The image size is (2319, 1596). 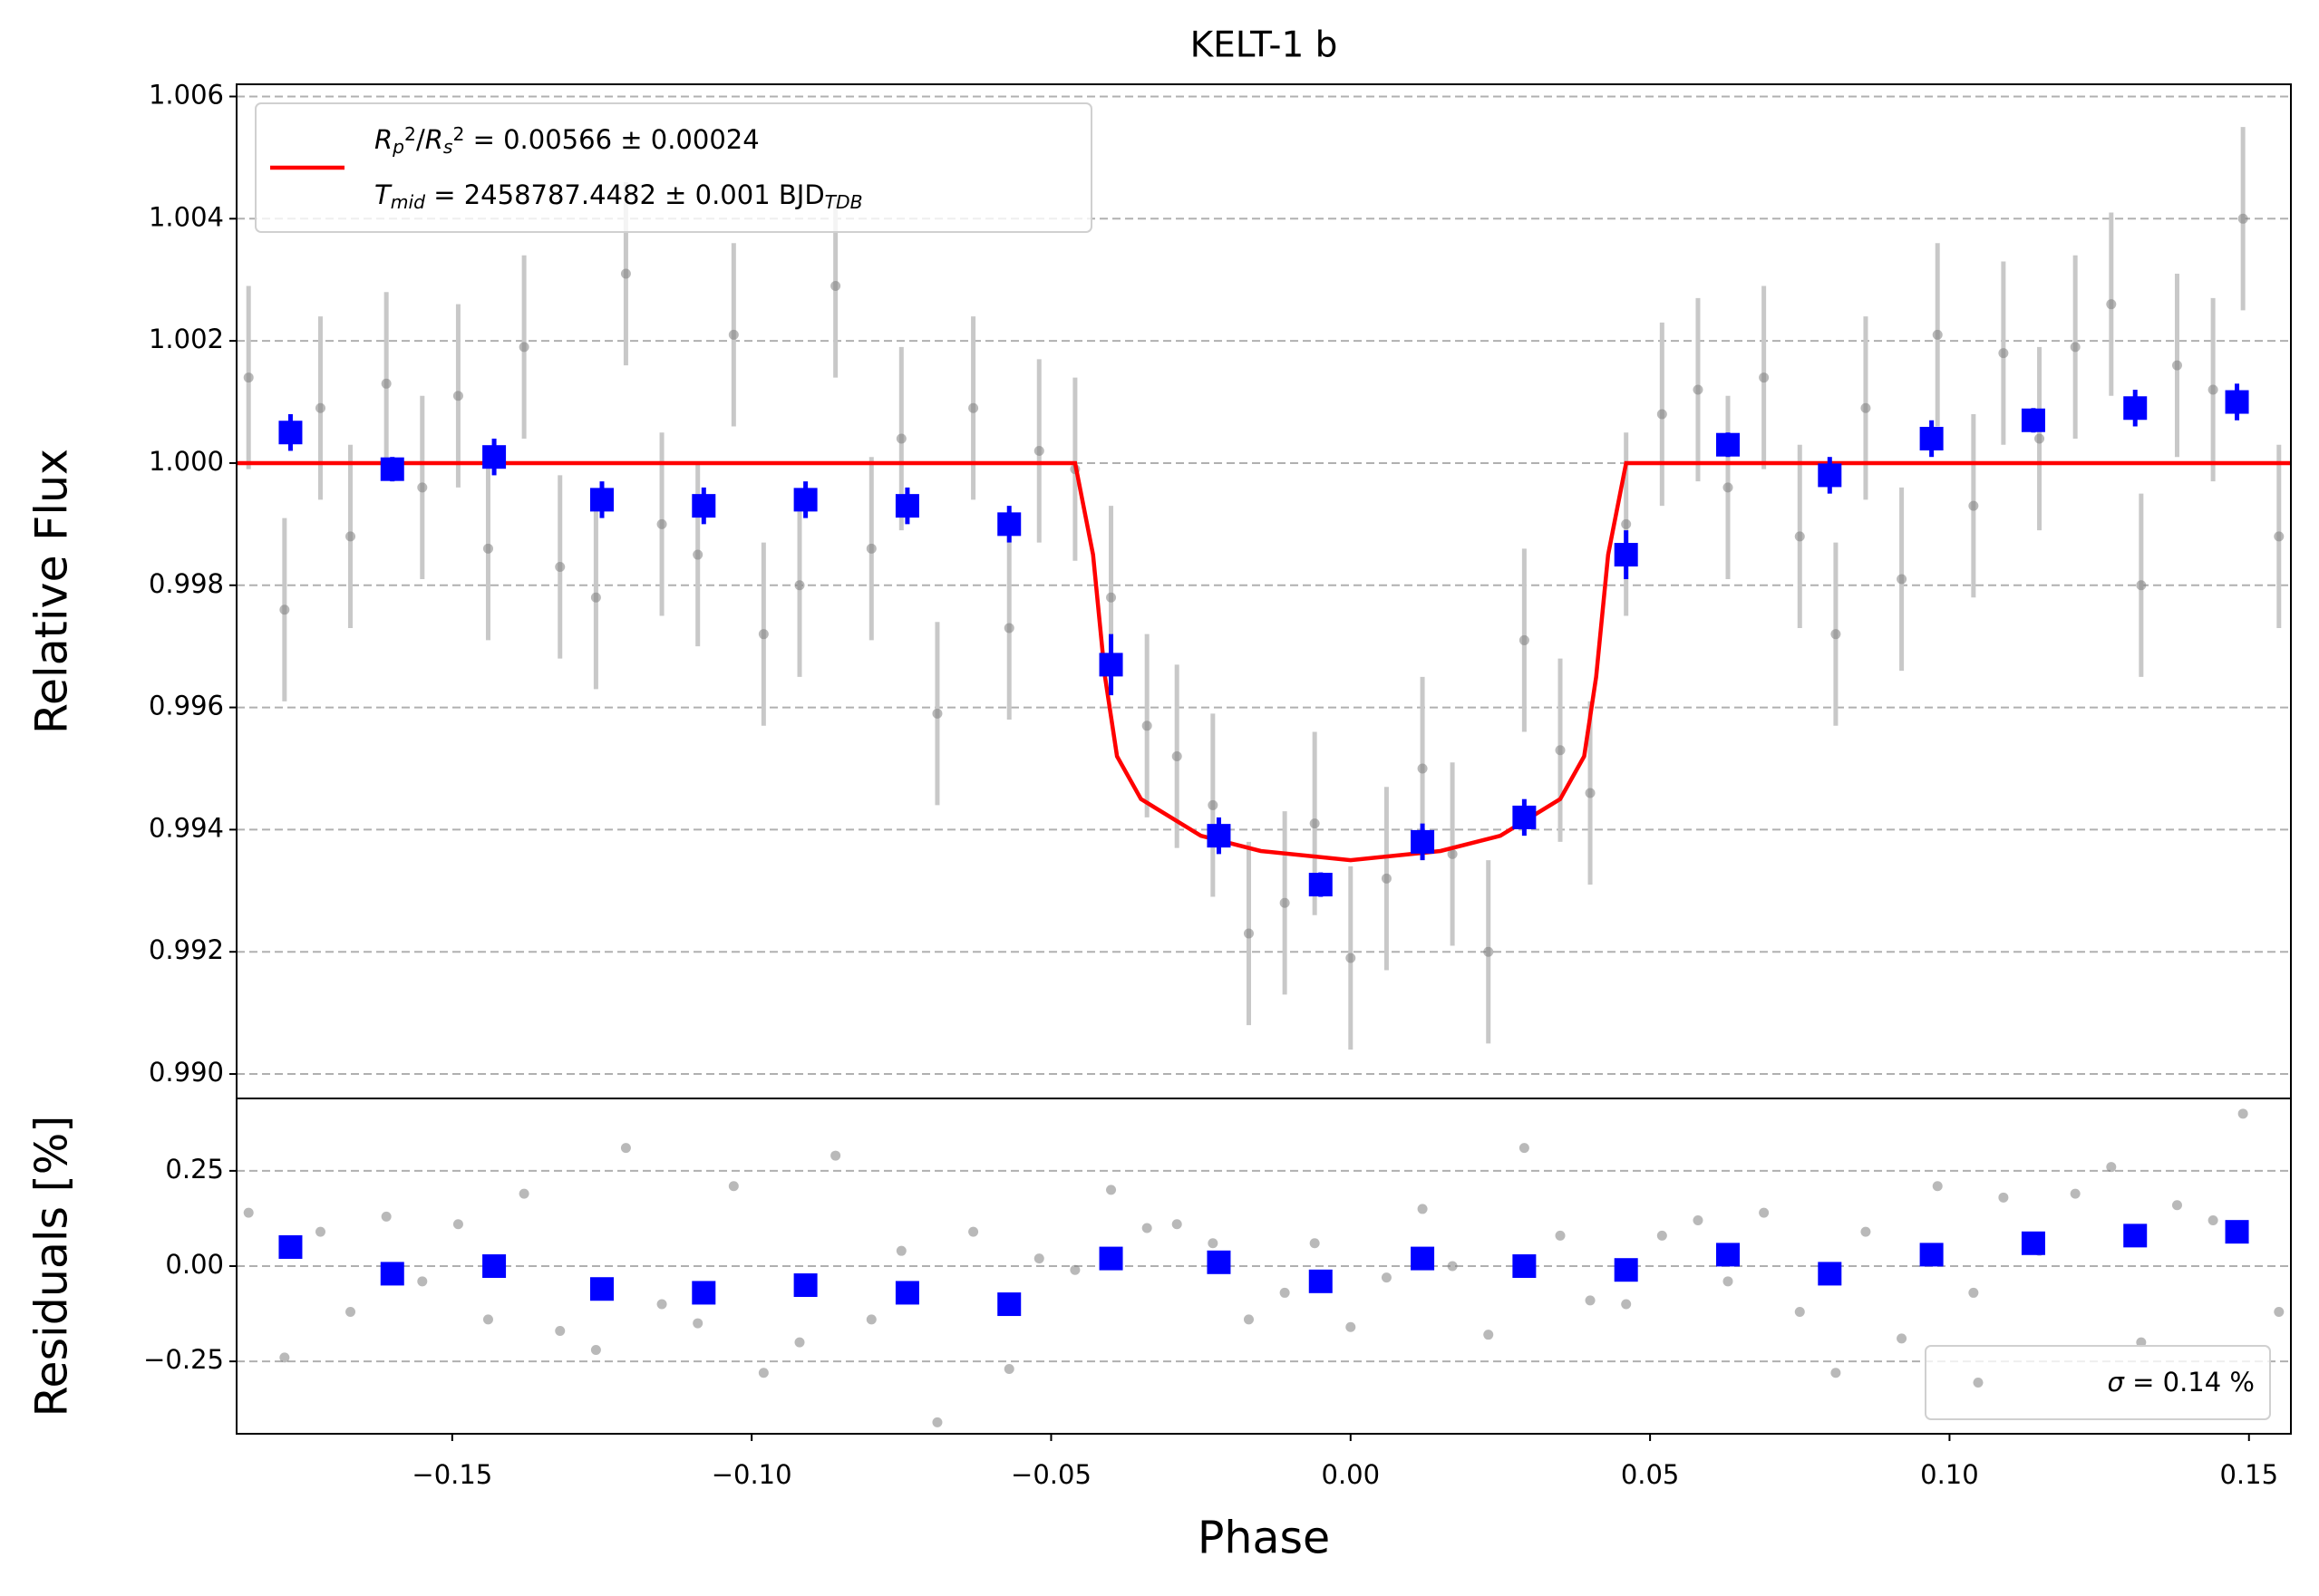 I want to click on y-tick-label: 0.998, so click(x=186, y=583).